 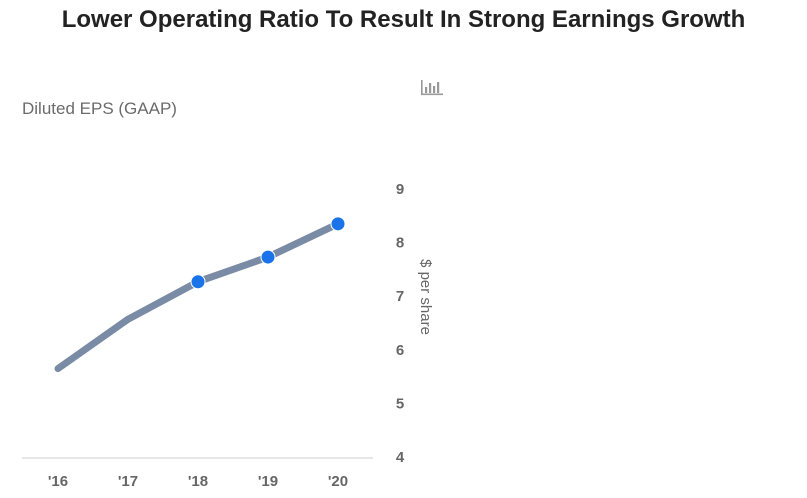 What do you see at coordinates (198, 296) in the screenshot?
I see `series-line` at bounding box center [198, 296].